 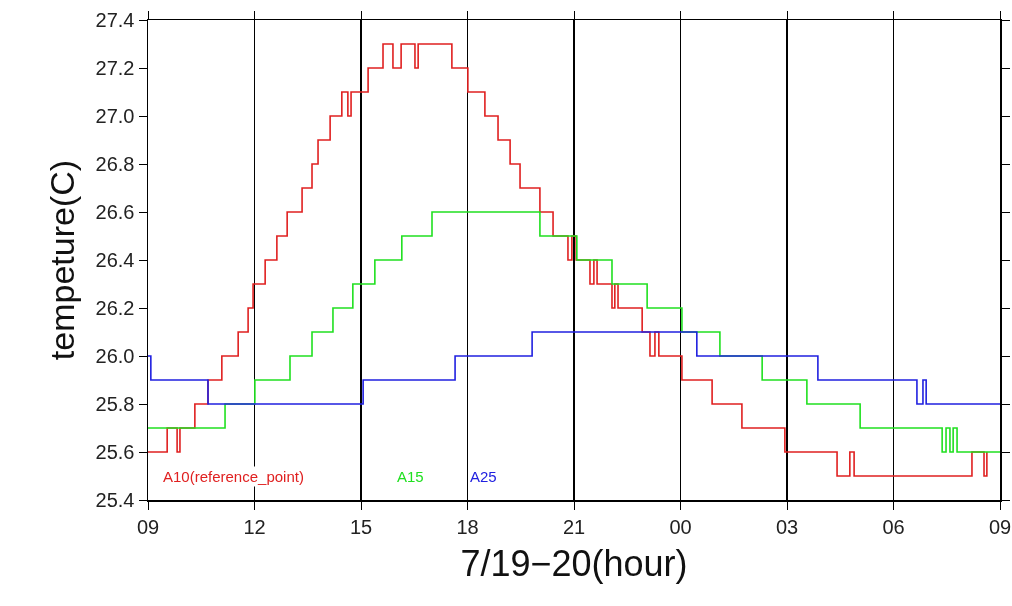 I want to click on y-tick-label: 27.4, so click(x=115, y=20).